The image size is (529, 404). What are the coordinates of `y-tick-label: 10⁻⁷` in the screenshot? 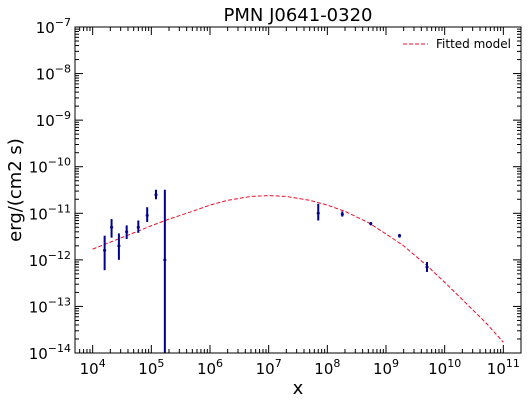 It's located at (53, 26).